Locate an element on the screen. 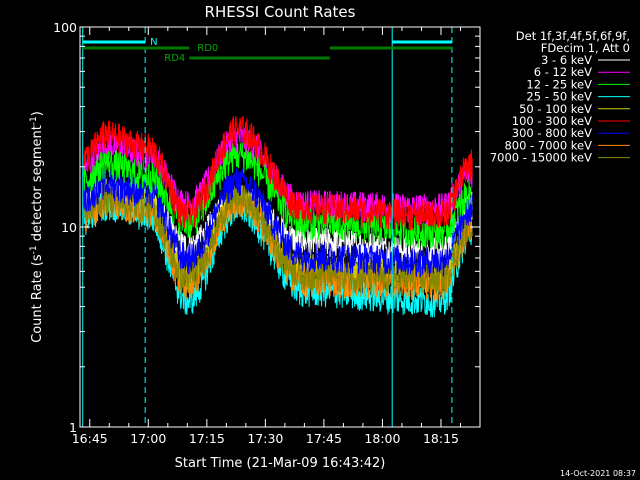 The height and width of the screenshot is (480, 640). legend-label-7: 800 - 7000 keV is located at coordinates (548, 145).